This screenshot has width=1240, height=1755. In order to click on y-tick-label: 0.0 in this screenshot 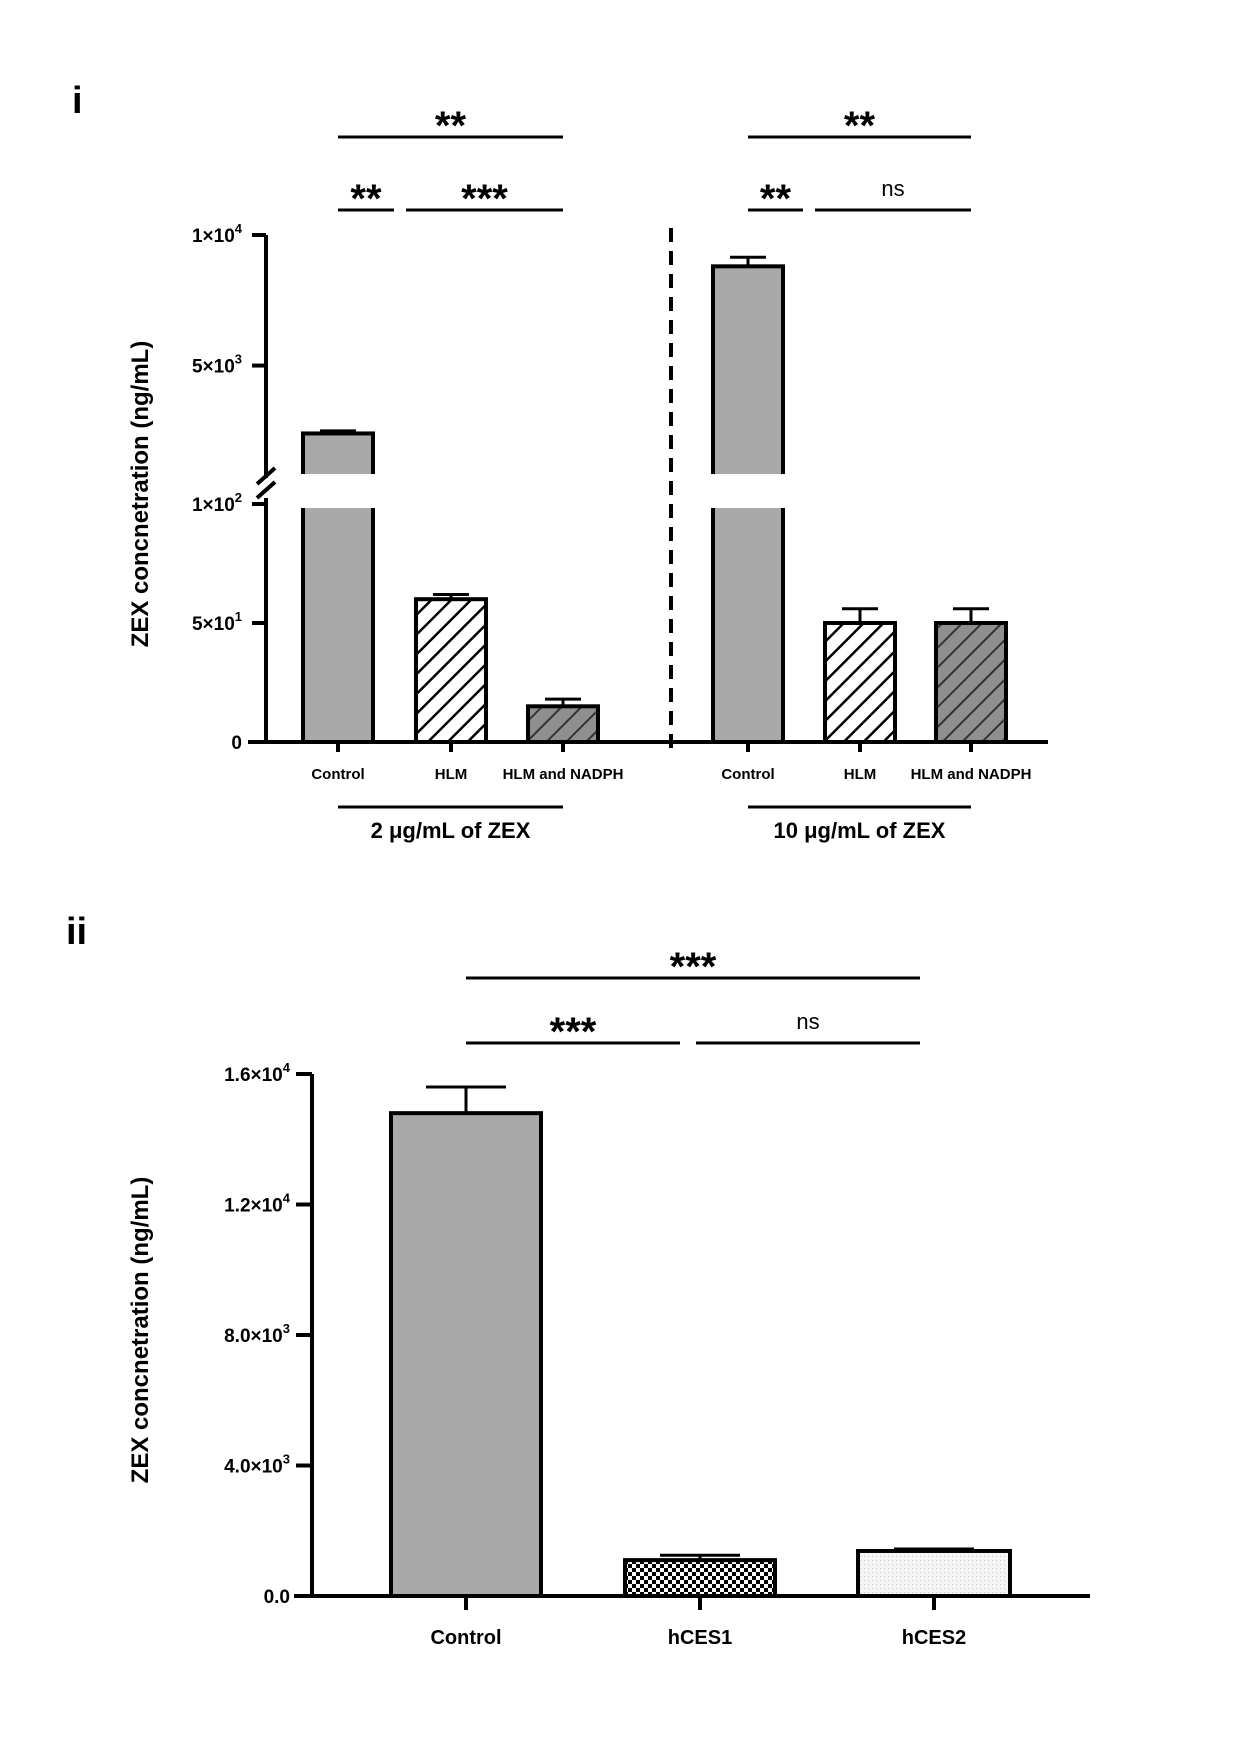, I will do `click(277, 1597)`.